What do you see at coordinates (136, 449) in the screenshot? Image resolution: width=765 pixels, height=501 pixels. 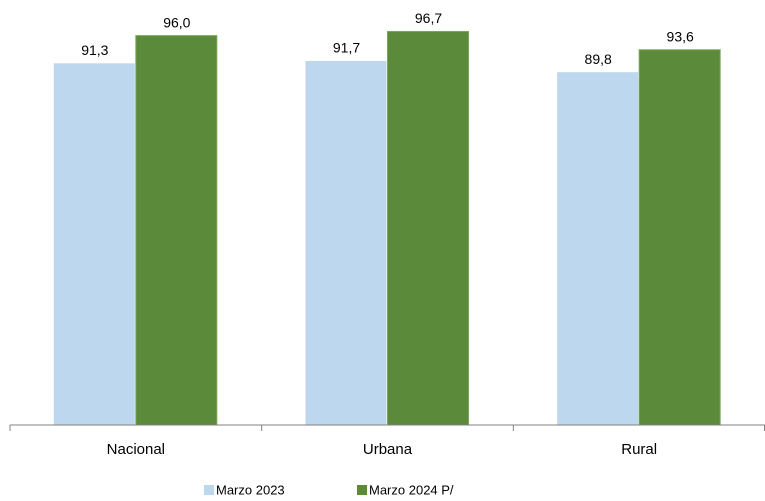 I see `x-tick-label: Nacional` at bounding box center [136, 449].